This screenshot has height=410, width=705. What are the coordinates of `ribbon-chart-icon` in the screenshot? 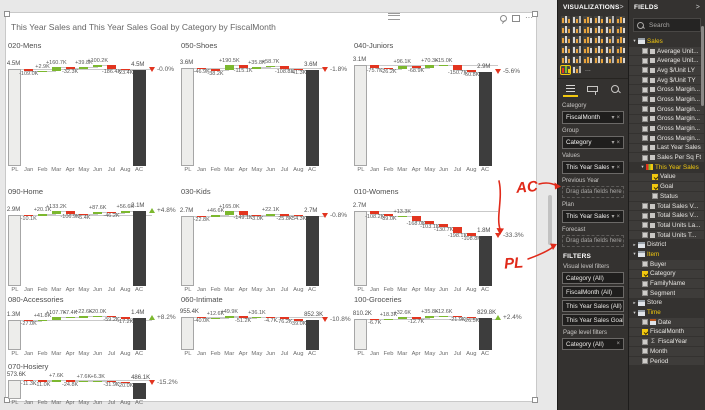 It's located at (620, 30).